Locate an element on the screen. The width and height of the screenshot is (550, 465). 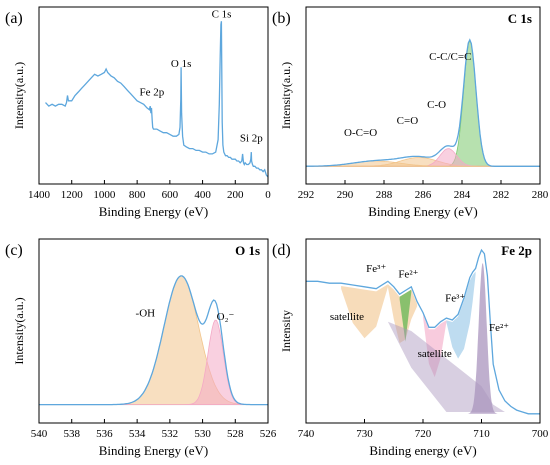
x-tick-label: 740 is located at coordinates (306, 434).